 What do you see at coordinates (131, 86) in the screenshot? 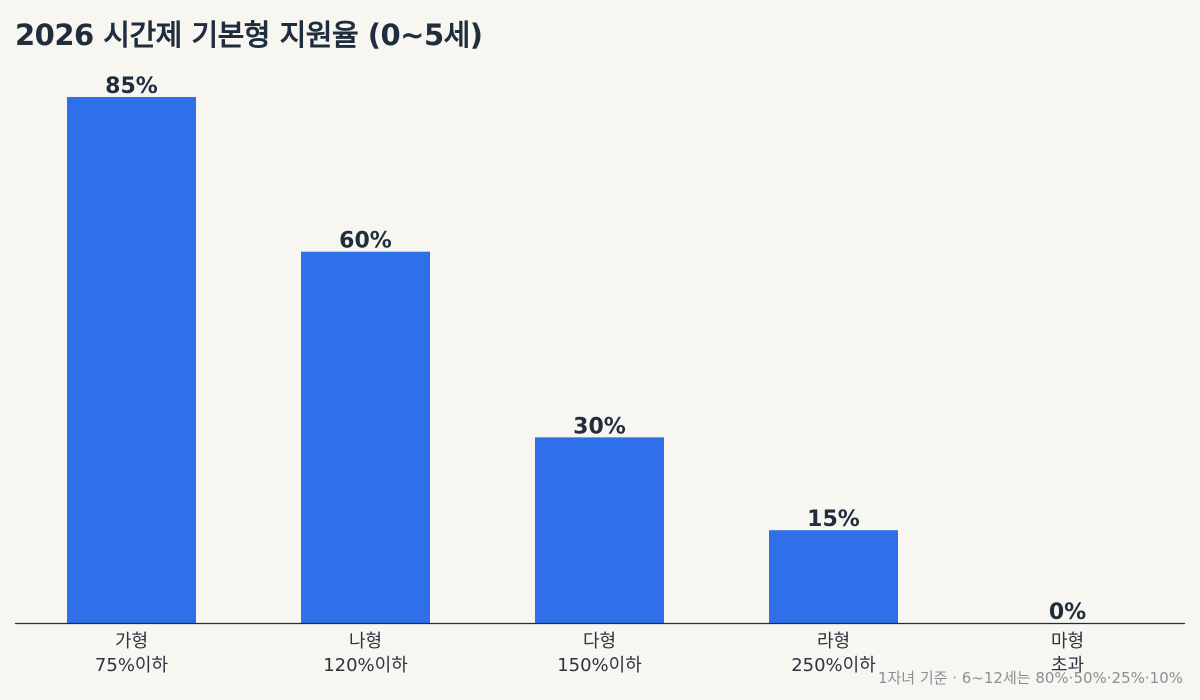
I see `data-label: 85%` at bounding box center [131, 86].